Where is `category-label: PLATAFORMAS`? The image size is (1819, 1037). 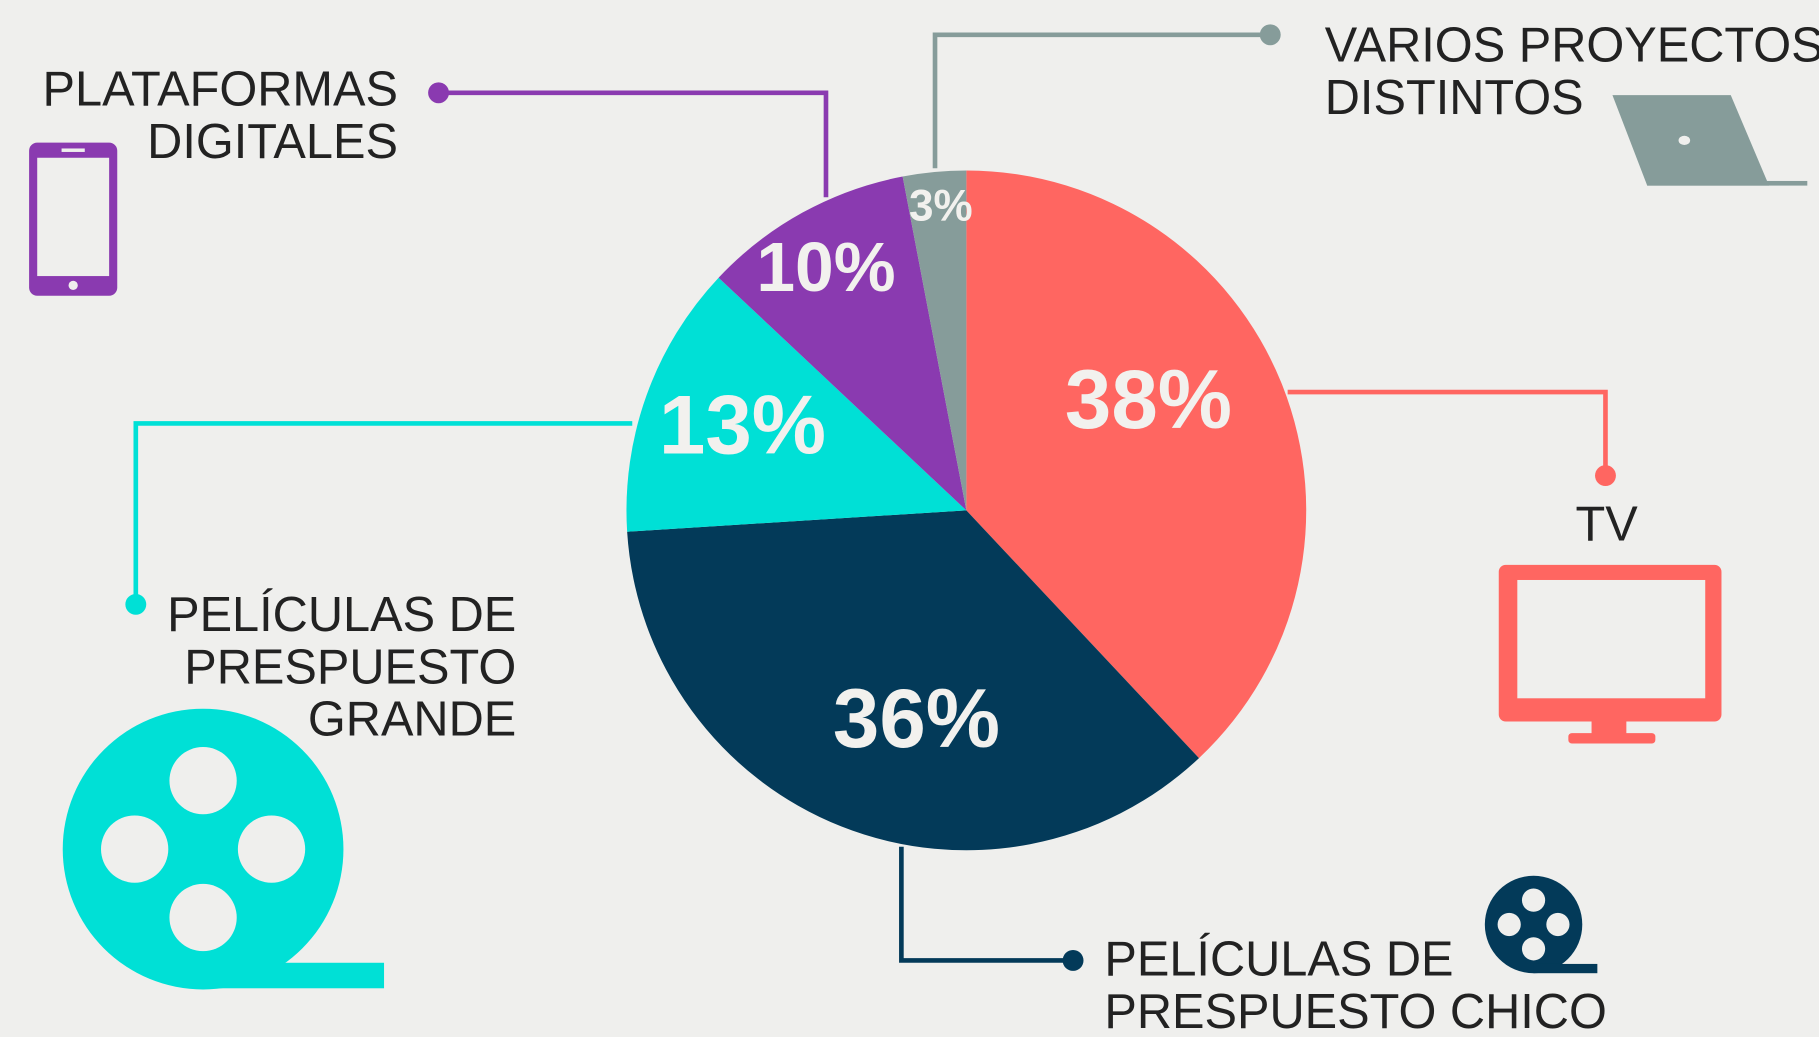 category-label: PLATAFORMAS is located at coordinates (220, 90).